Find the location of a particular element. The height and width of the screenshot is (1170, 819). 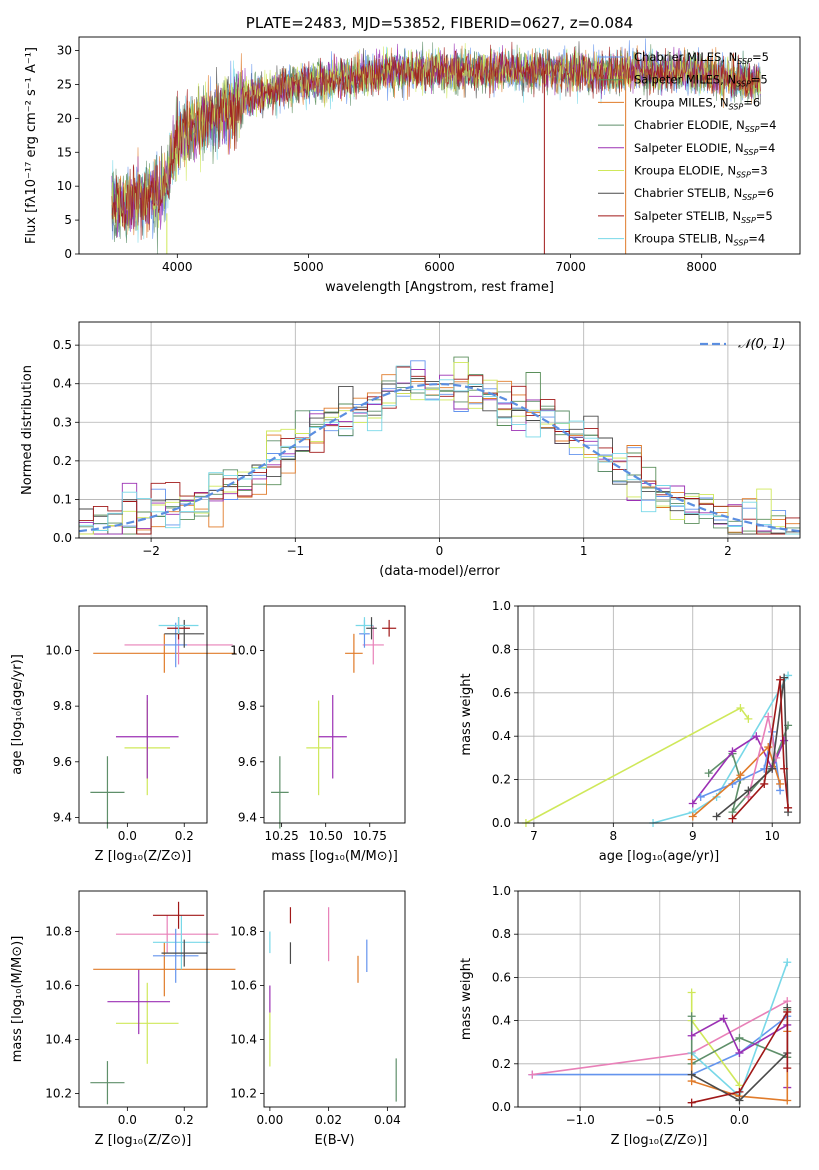

y-tick-label: 9.8 is located at coordinates (247, 706).